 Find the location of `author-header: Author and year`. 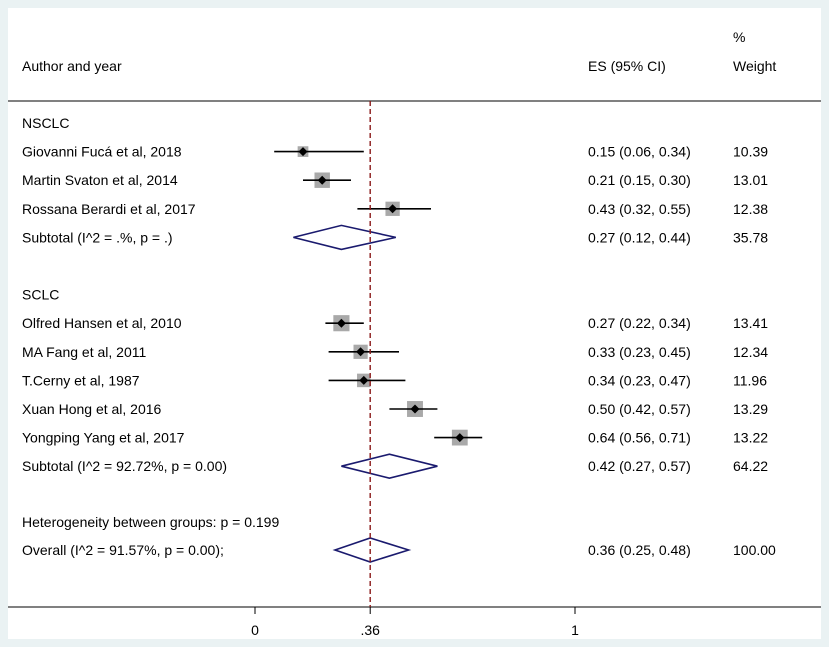

author-header: Author and year is located at coordinates (72, 66).